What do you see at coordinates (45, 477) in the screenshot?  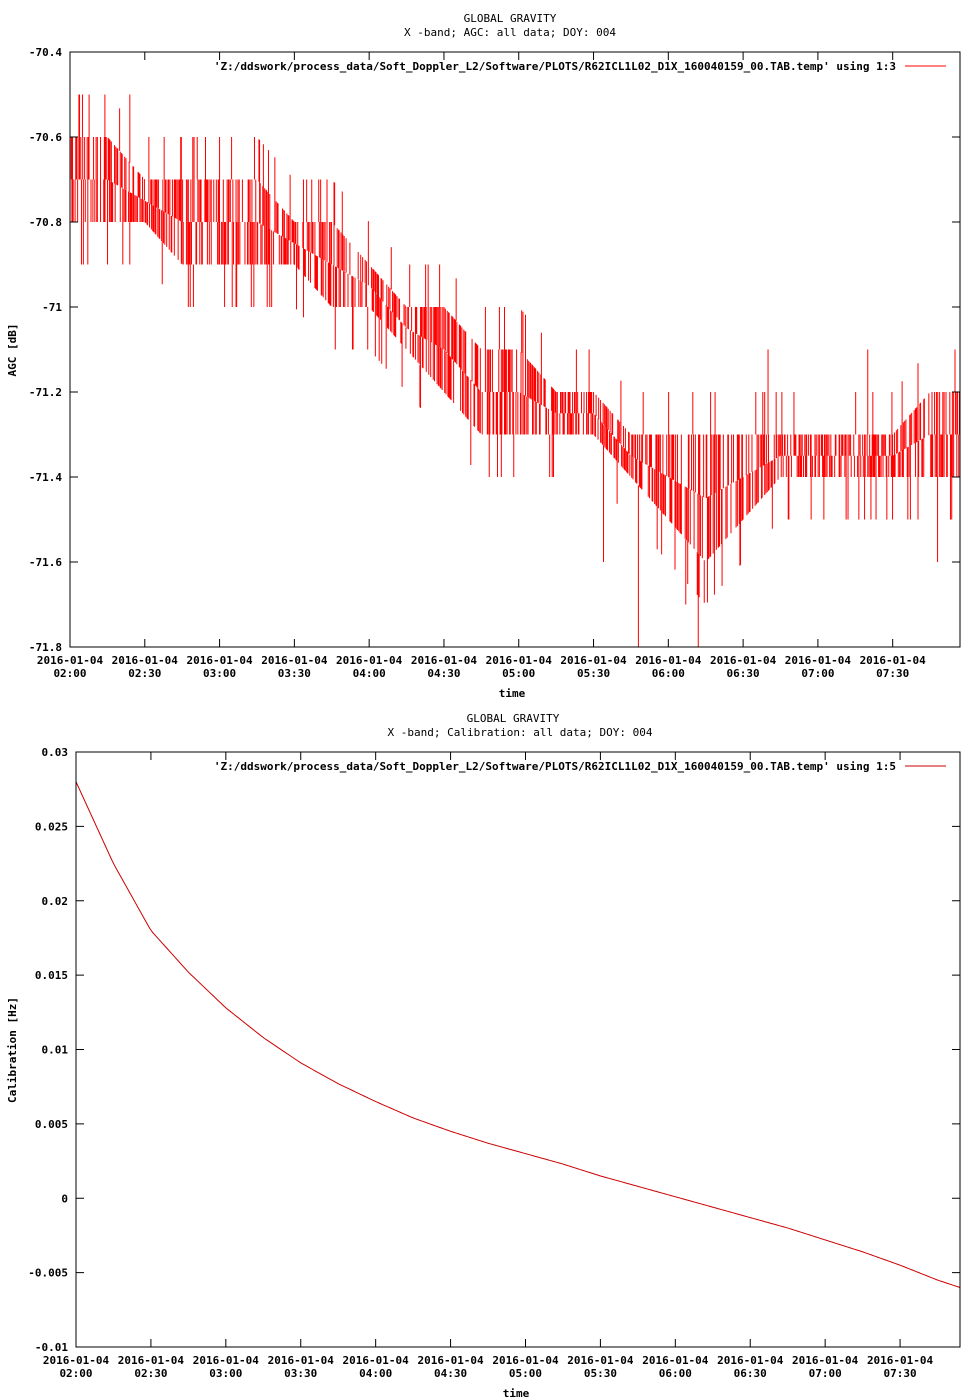 I see `c1-ytick-label: -71.4` at bounding box center [45, 477].